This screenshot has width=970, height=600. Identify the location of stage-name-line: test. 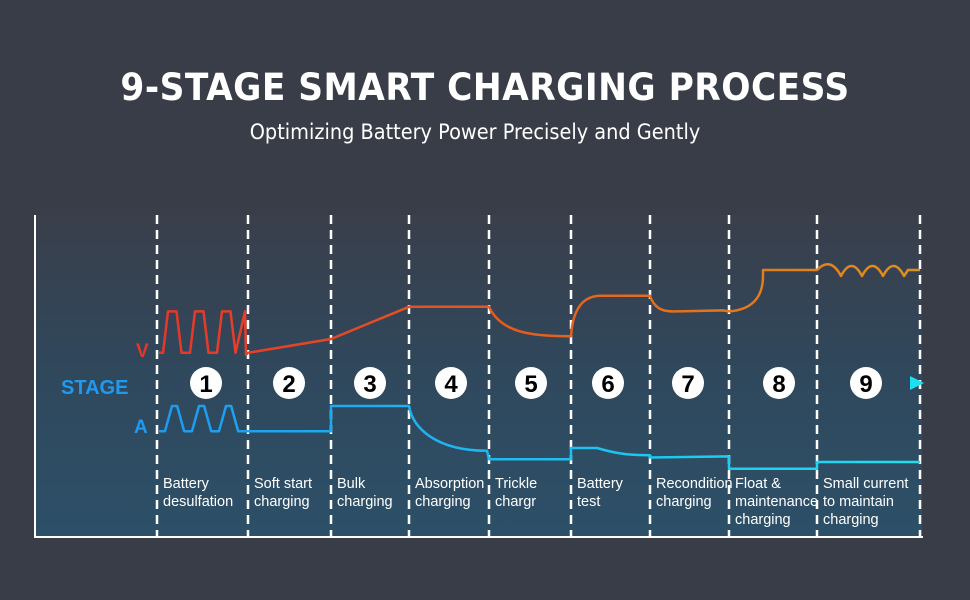
(588, 502).